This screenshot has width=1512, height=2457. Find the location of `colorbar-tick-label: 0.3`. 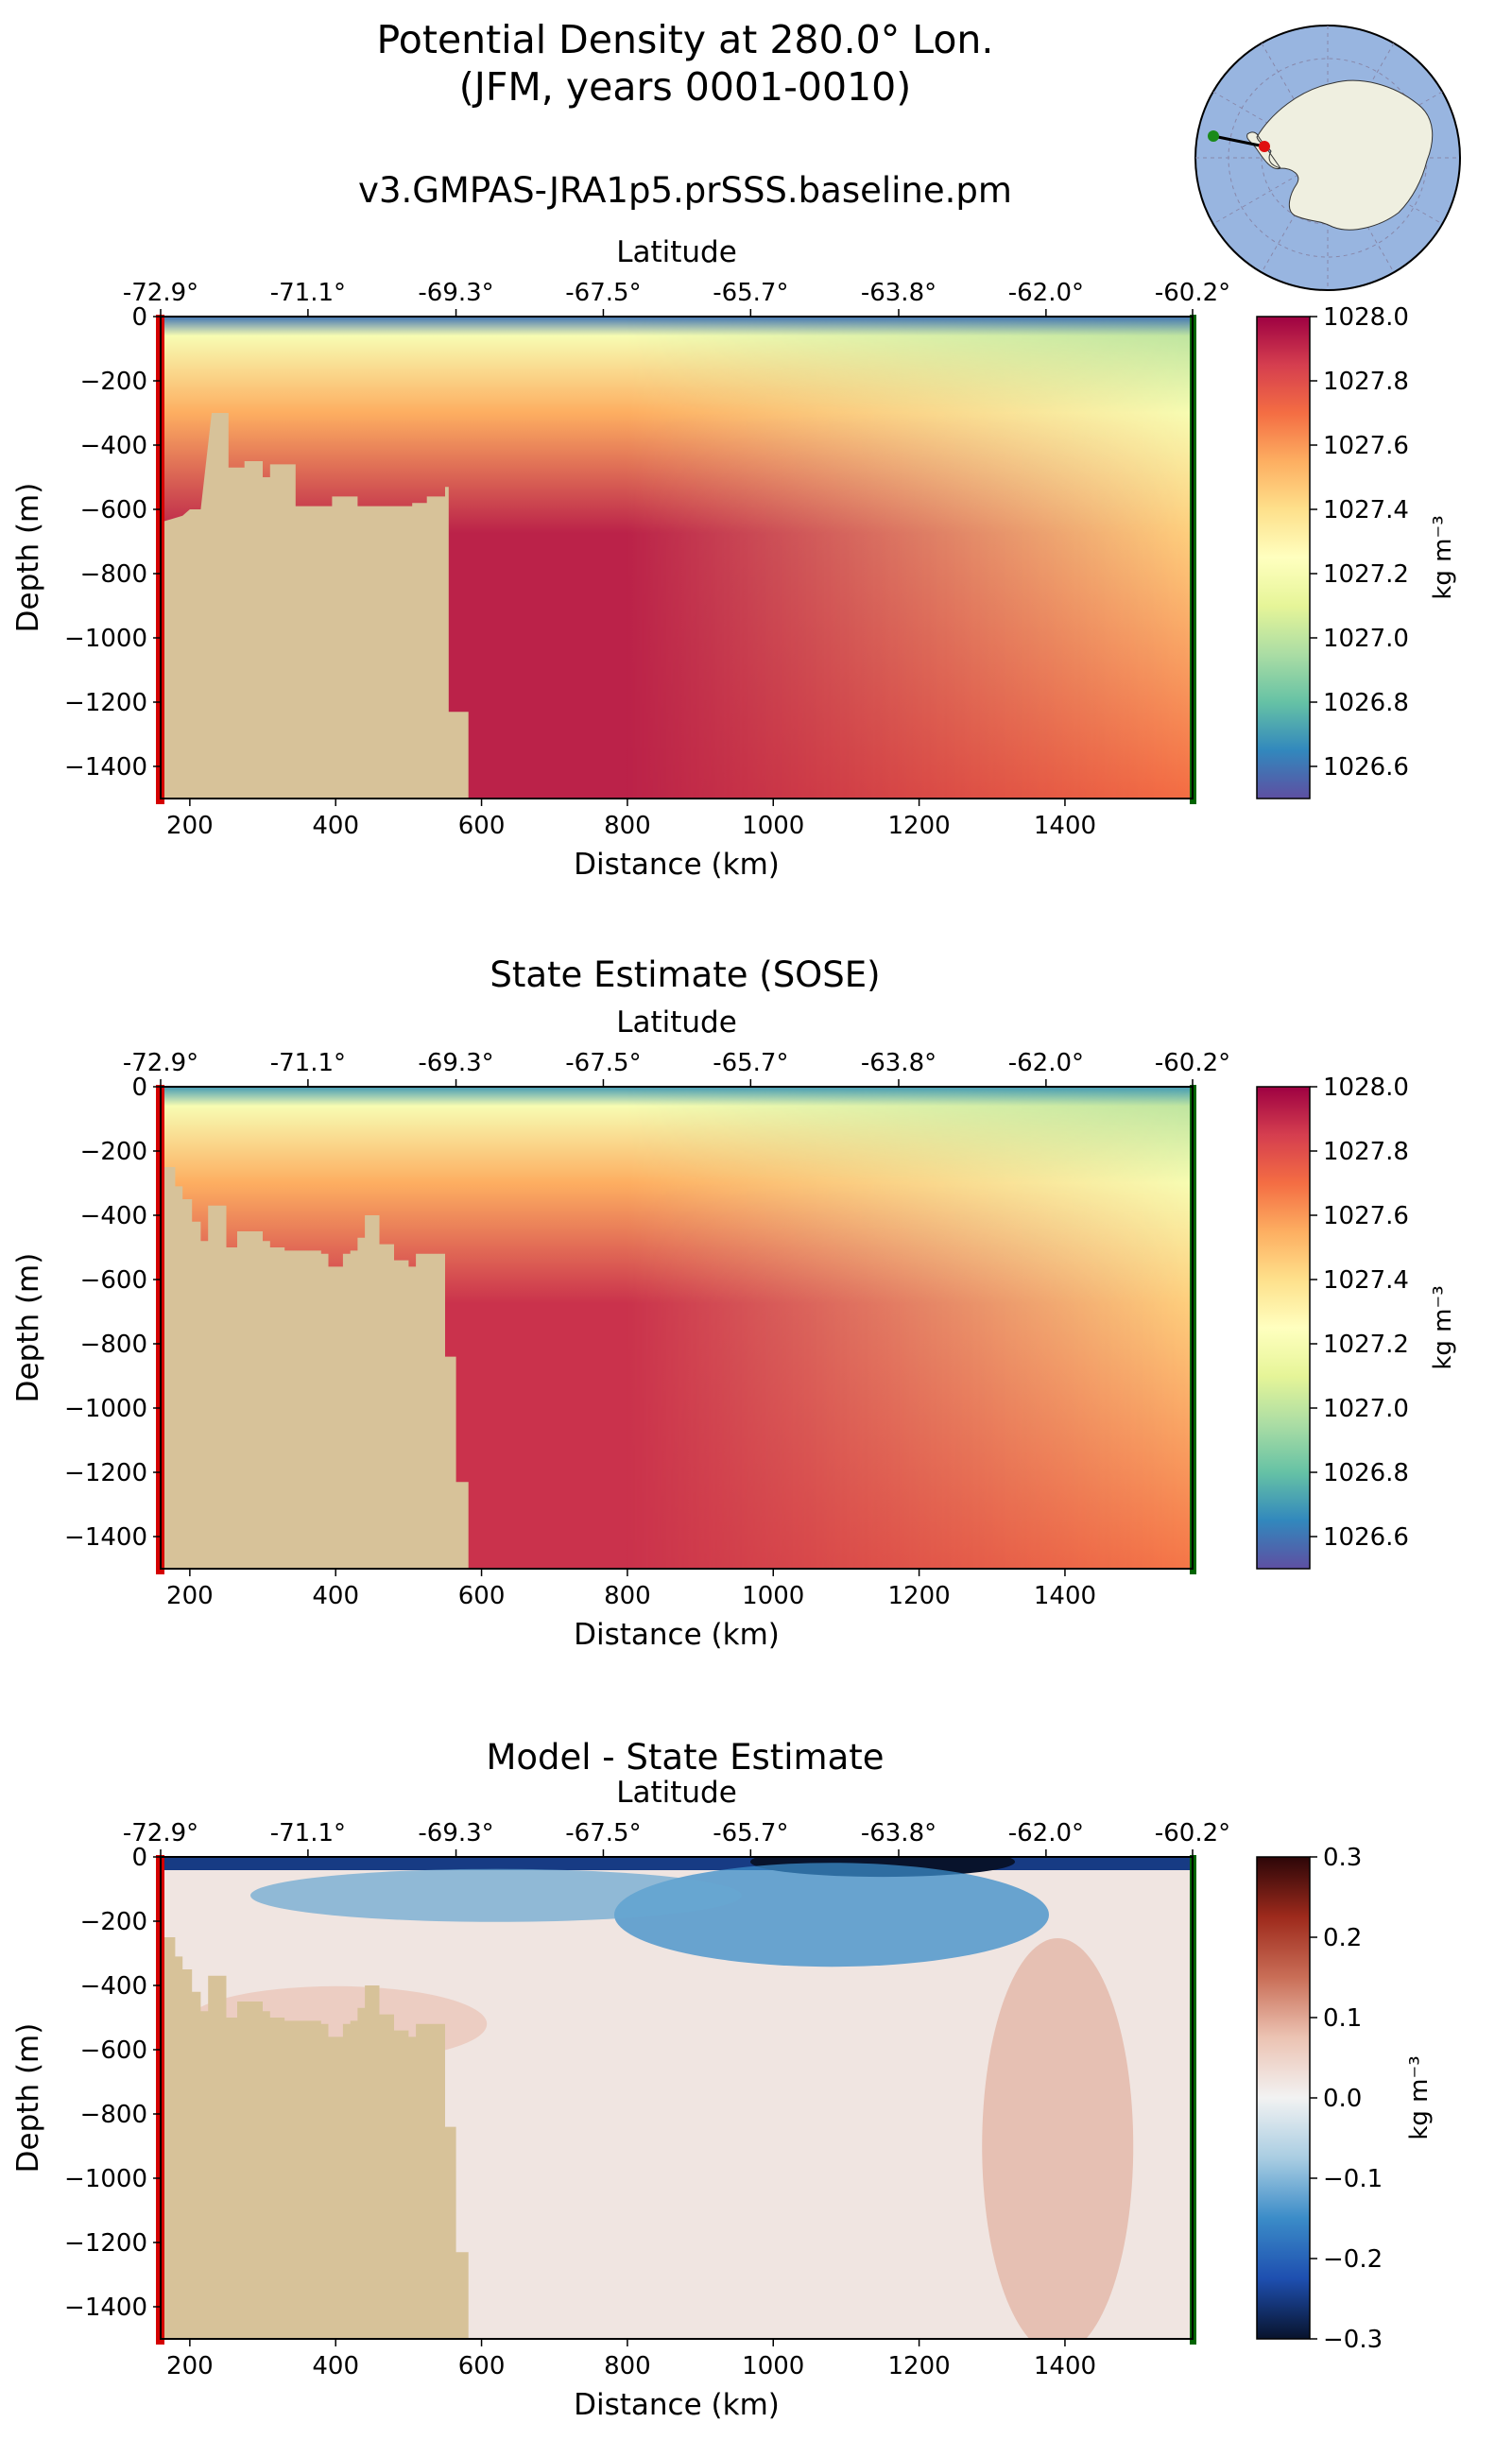

colorbar-tick-label: 0.3 is located at coordinates (1342, 1858).